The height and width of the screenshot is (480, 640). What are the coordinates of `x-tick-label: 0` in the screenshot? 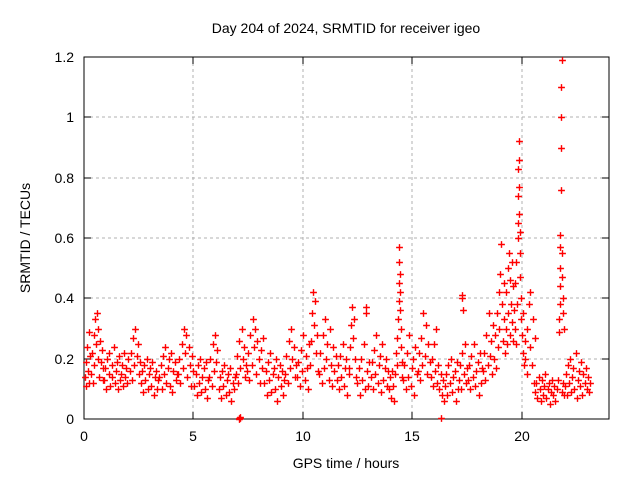 It's located at (84, 436).